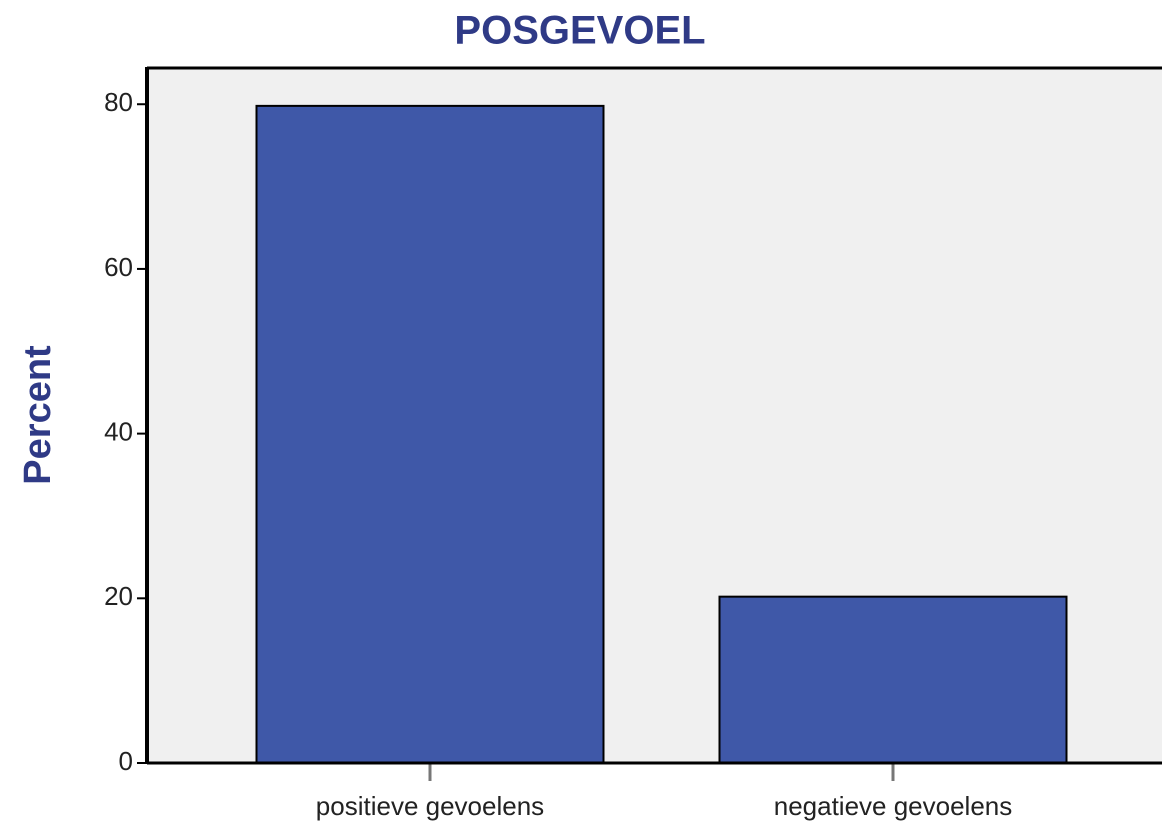 This screenshot has width=1162, height=827. I want to click on x-tick-label: negatieve gevoelens, so click(893, 806).